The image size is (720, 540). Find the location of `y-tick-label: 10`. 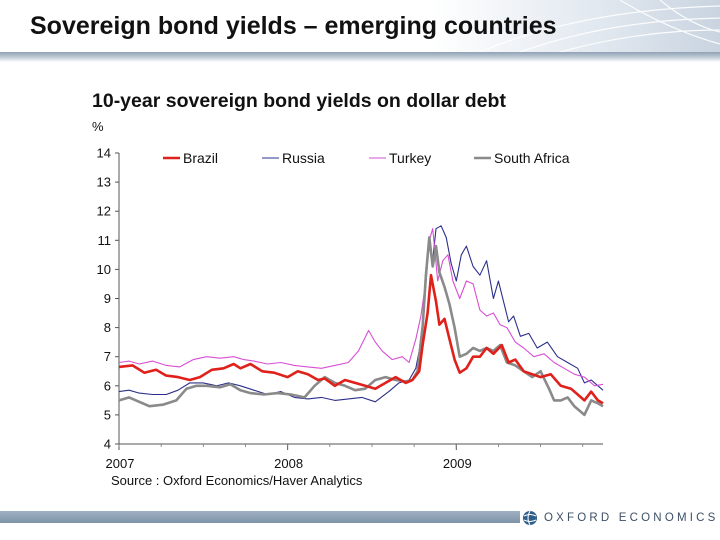

y-tick-label: 10 is located at coordinates (104, 269).